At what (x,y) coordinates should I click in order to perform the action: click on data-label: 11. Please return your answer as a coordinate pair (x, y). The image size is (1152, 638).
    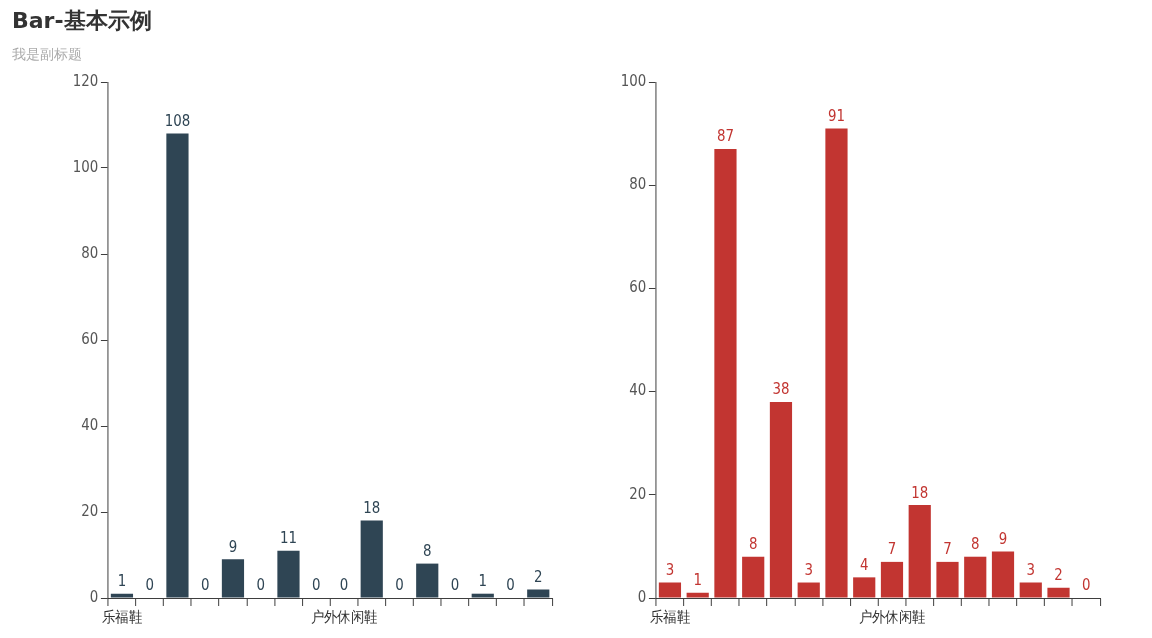
    Looking at the image, I should click on (288, 538).